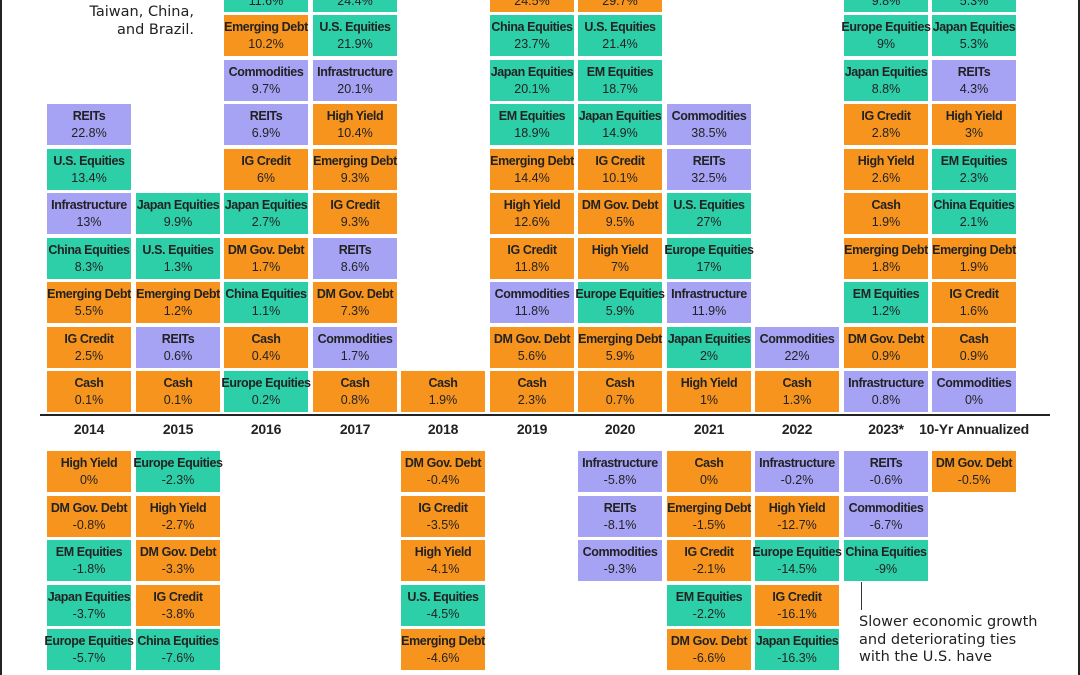  What do you see at coordinates (620, 80) in the screenshot?
I see `return-cell: EM Equities 18.7%` at bounding box center [620, 80].